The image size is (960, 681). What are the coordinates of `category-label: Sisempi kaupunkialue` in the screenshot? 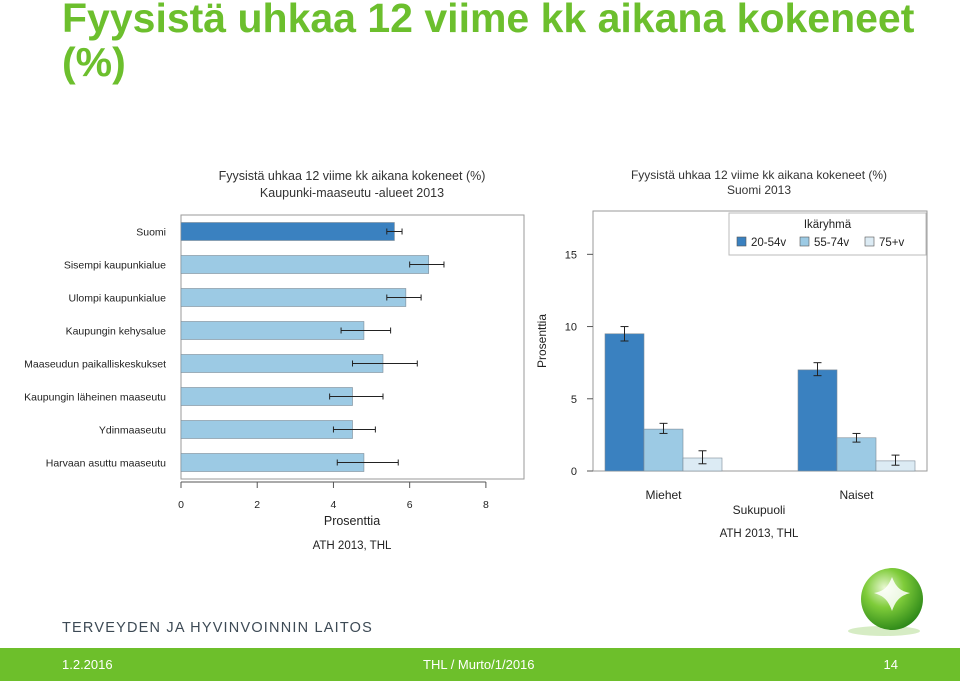 It's located at (115, 266).